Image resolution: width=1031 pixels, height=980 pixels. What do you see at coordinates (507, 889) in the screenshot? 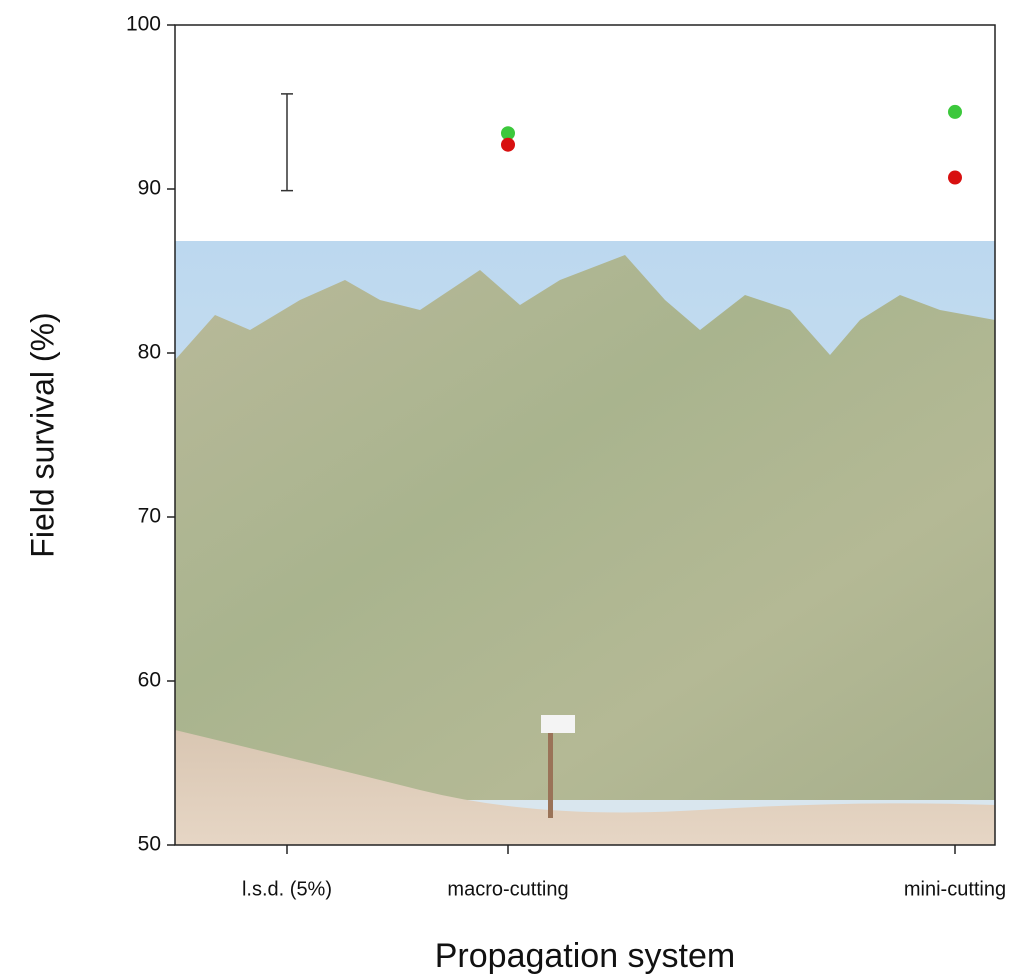
I see `x-tick-label: macro-cutting` at bounding box center [507, 889].